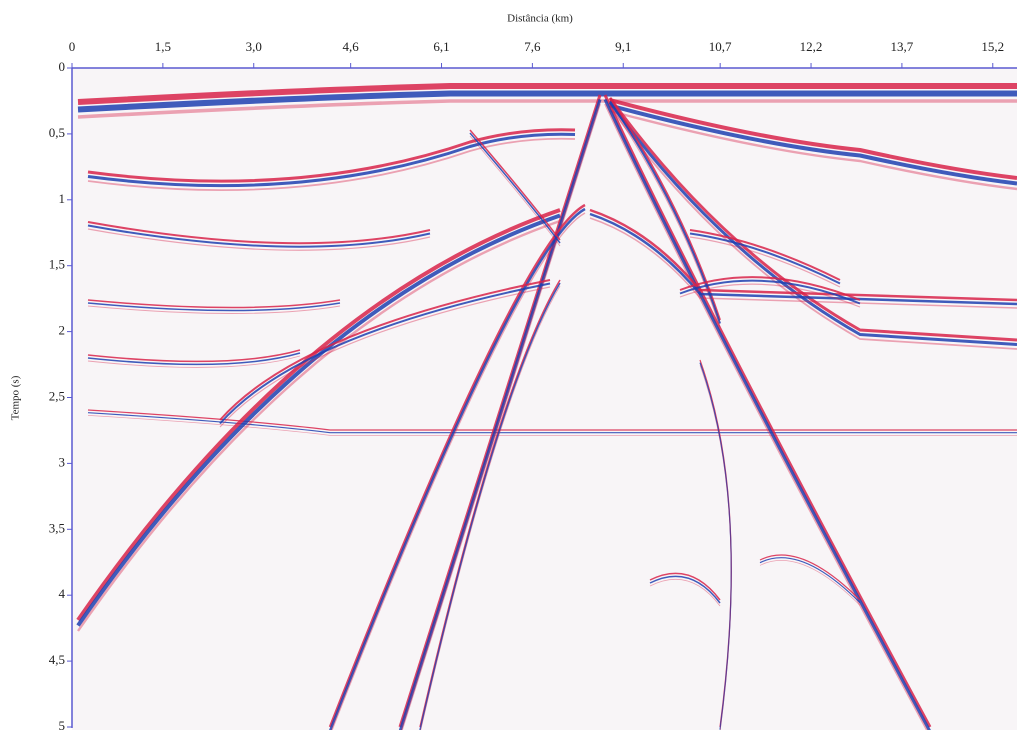 This screenshot has height=730, width=1017. Describe the element at coordinates (57, 132) in the screenshot. I see `y-tick-label: 0,5` at that location.